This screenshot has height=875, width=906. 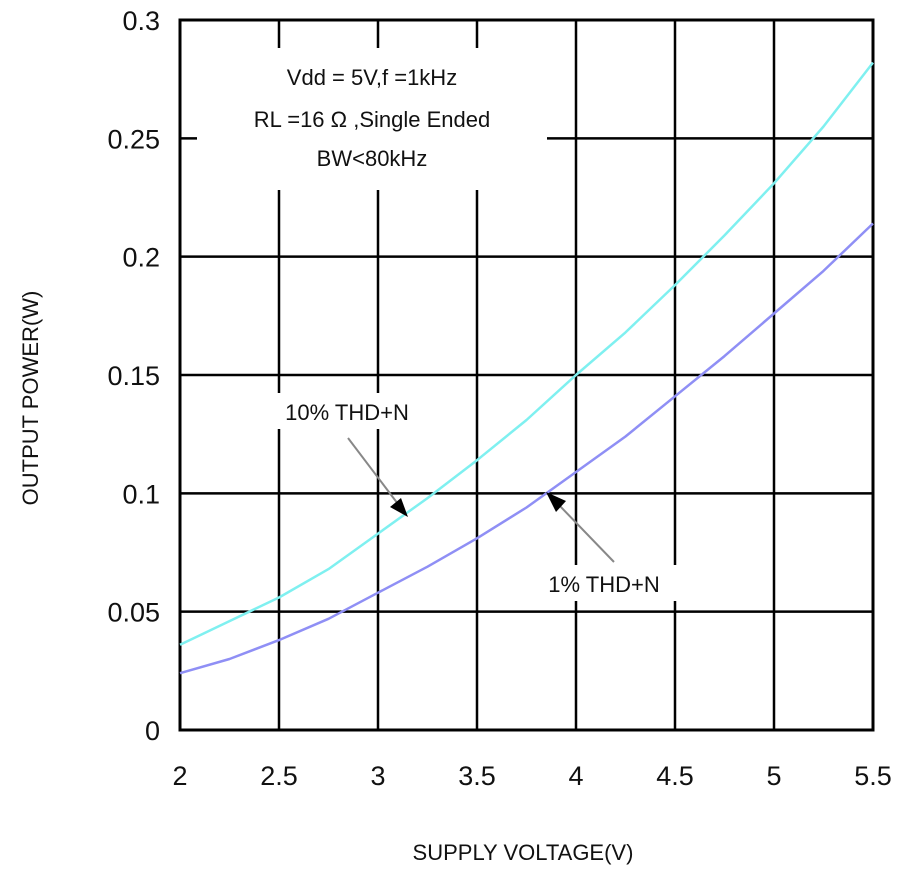 What do you see at coordinates (373, 471) in the screenshot?
I see `arrow-10pct-line` at bounding box center [373, 471].